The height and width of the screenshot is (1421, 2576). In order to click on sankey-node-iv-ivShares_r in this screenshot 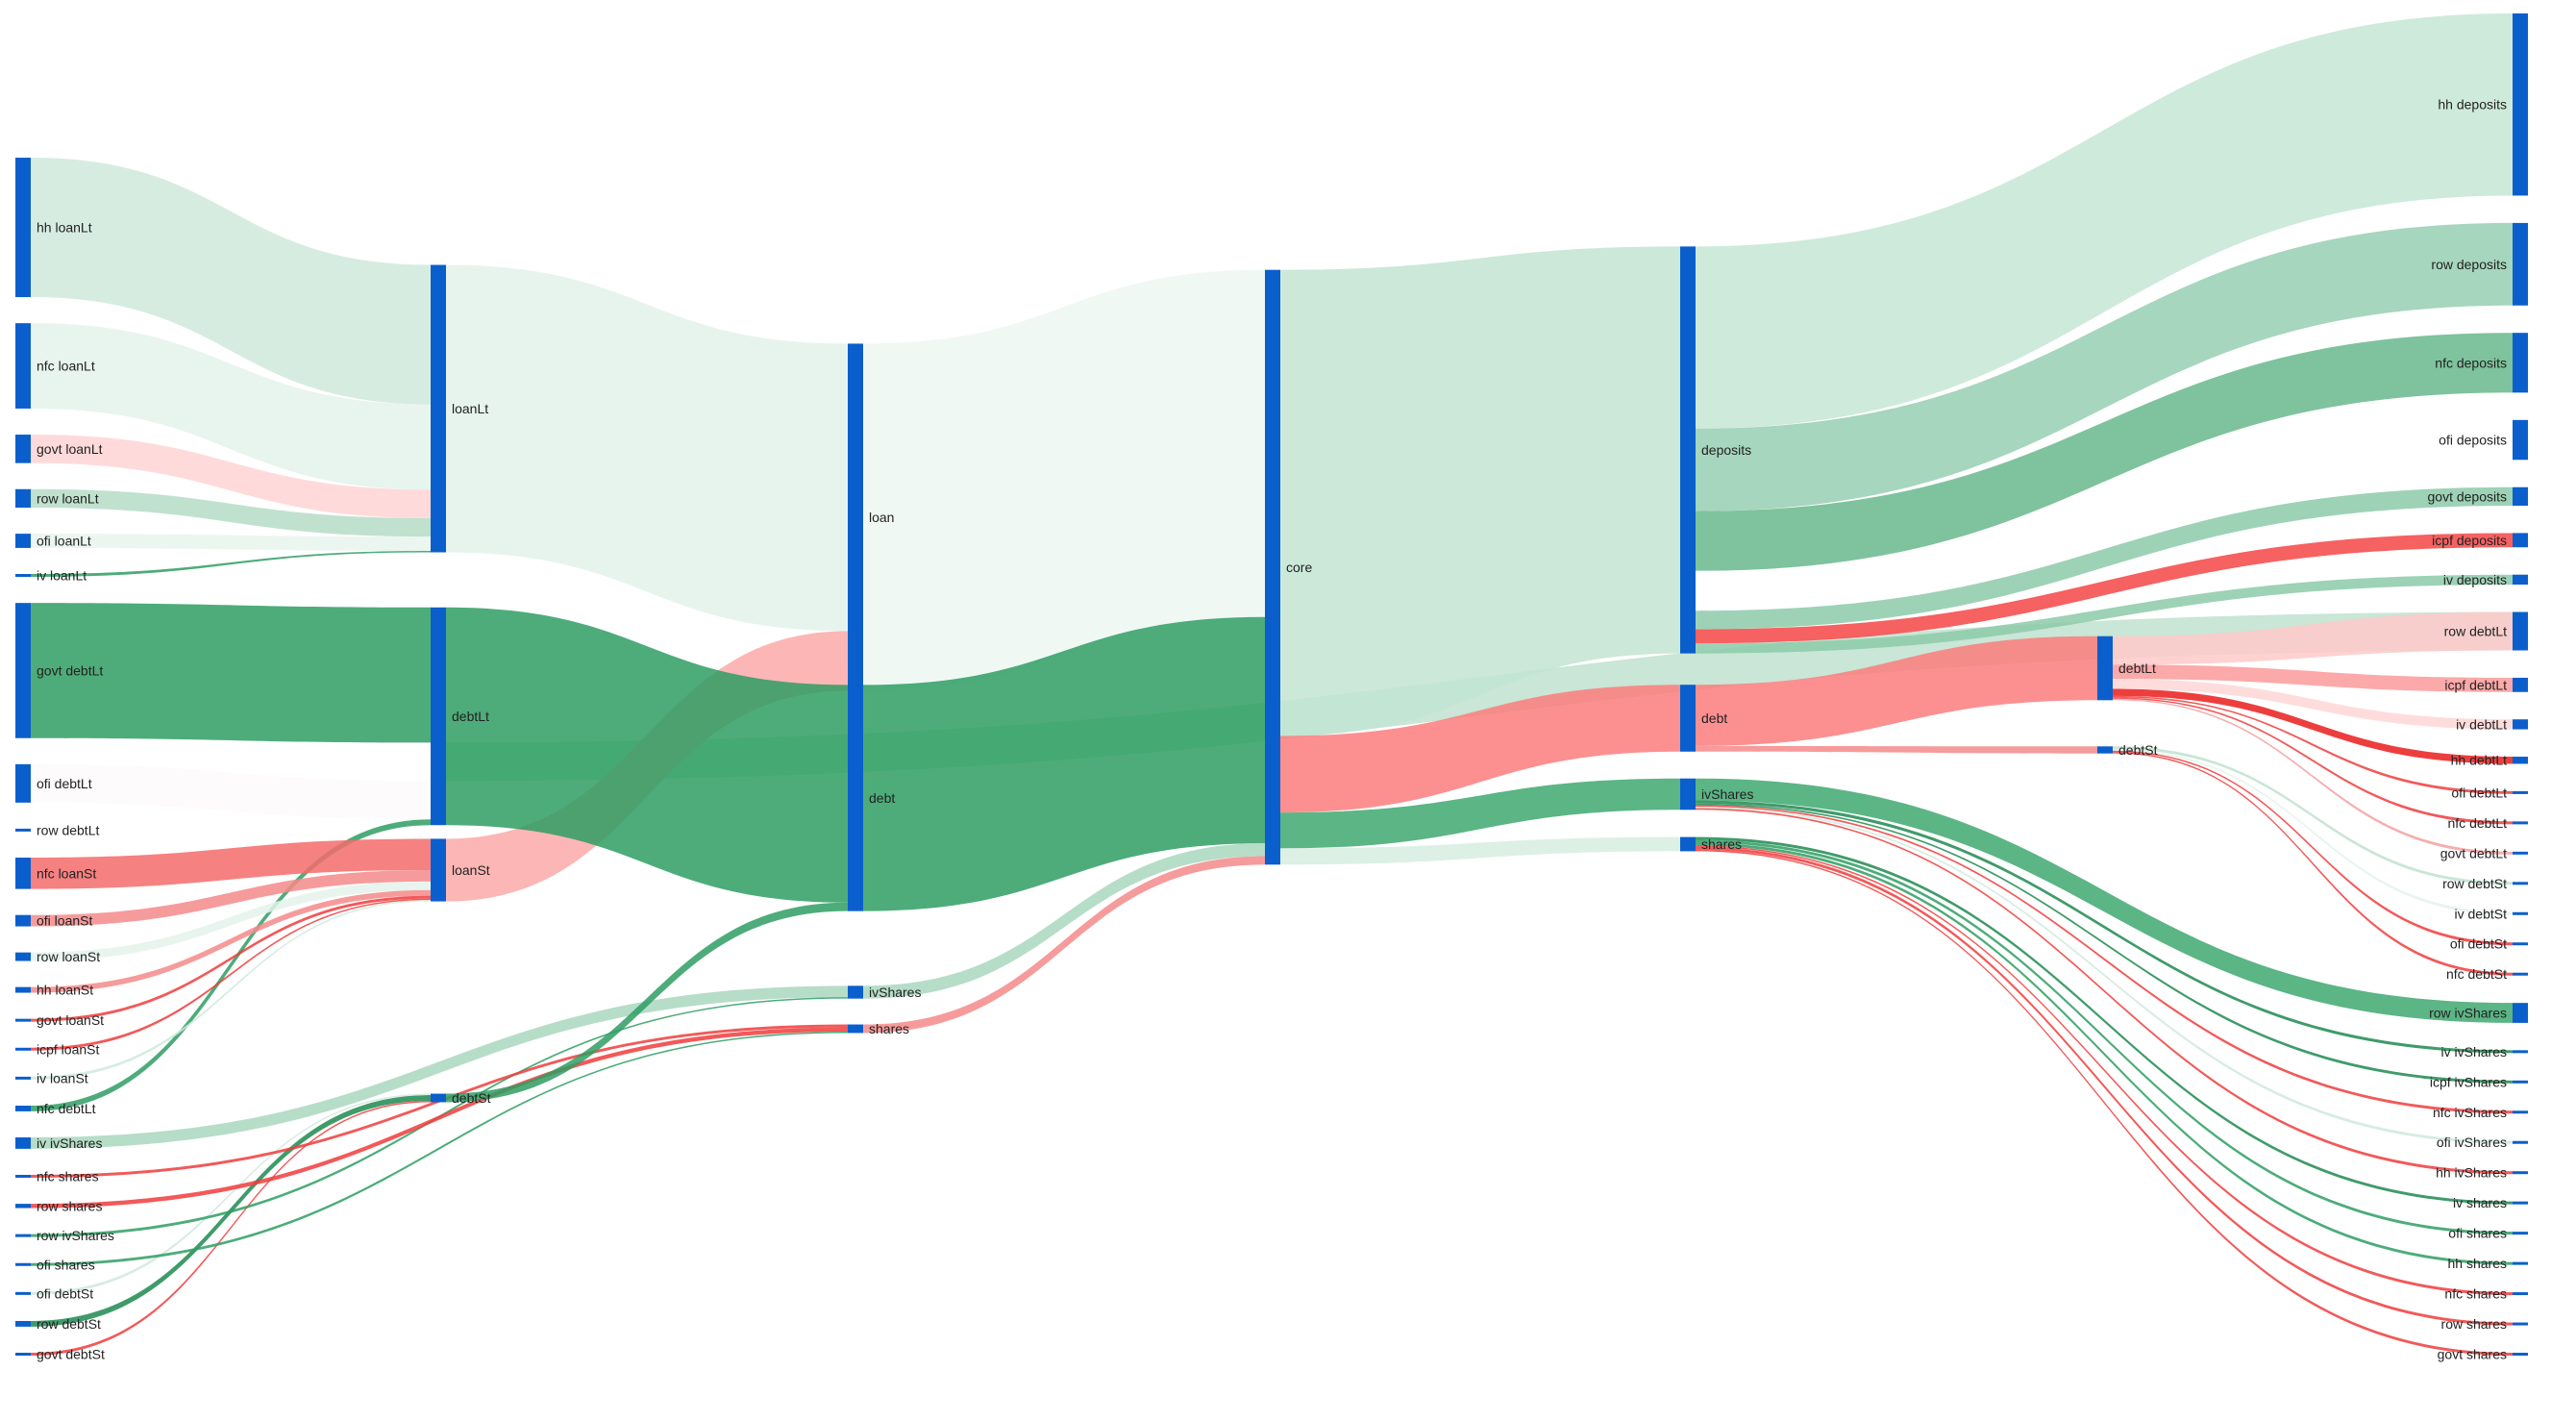, I will do `click(2520, 1052)`.